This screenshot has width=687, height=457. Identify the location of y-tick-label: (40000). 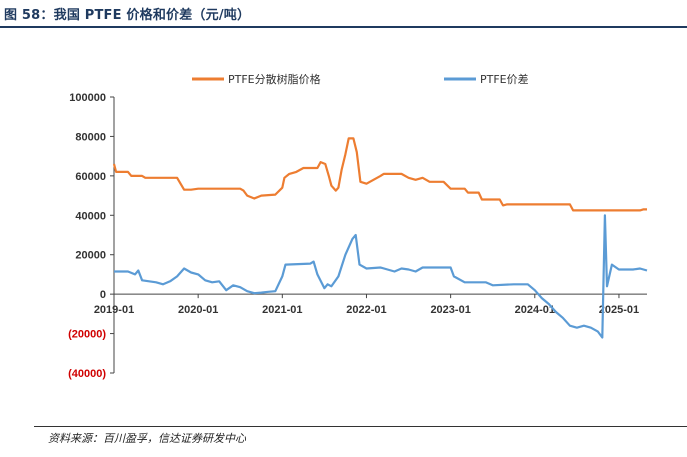
(87, 374).